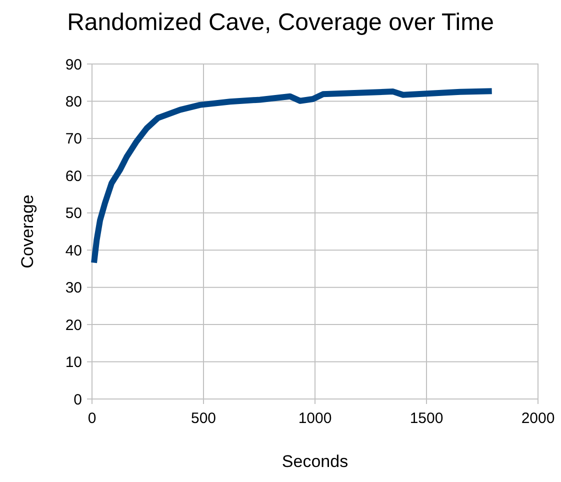 The image size is (561, 482). I want to click on y-tick-label: 20, so click(73, 325).